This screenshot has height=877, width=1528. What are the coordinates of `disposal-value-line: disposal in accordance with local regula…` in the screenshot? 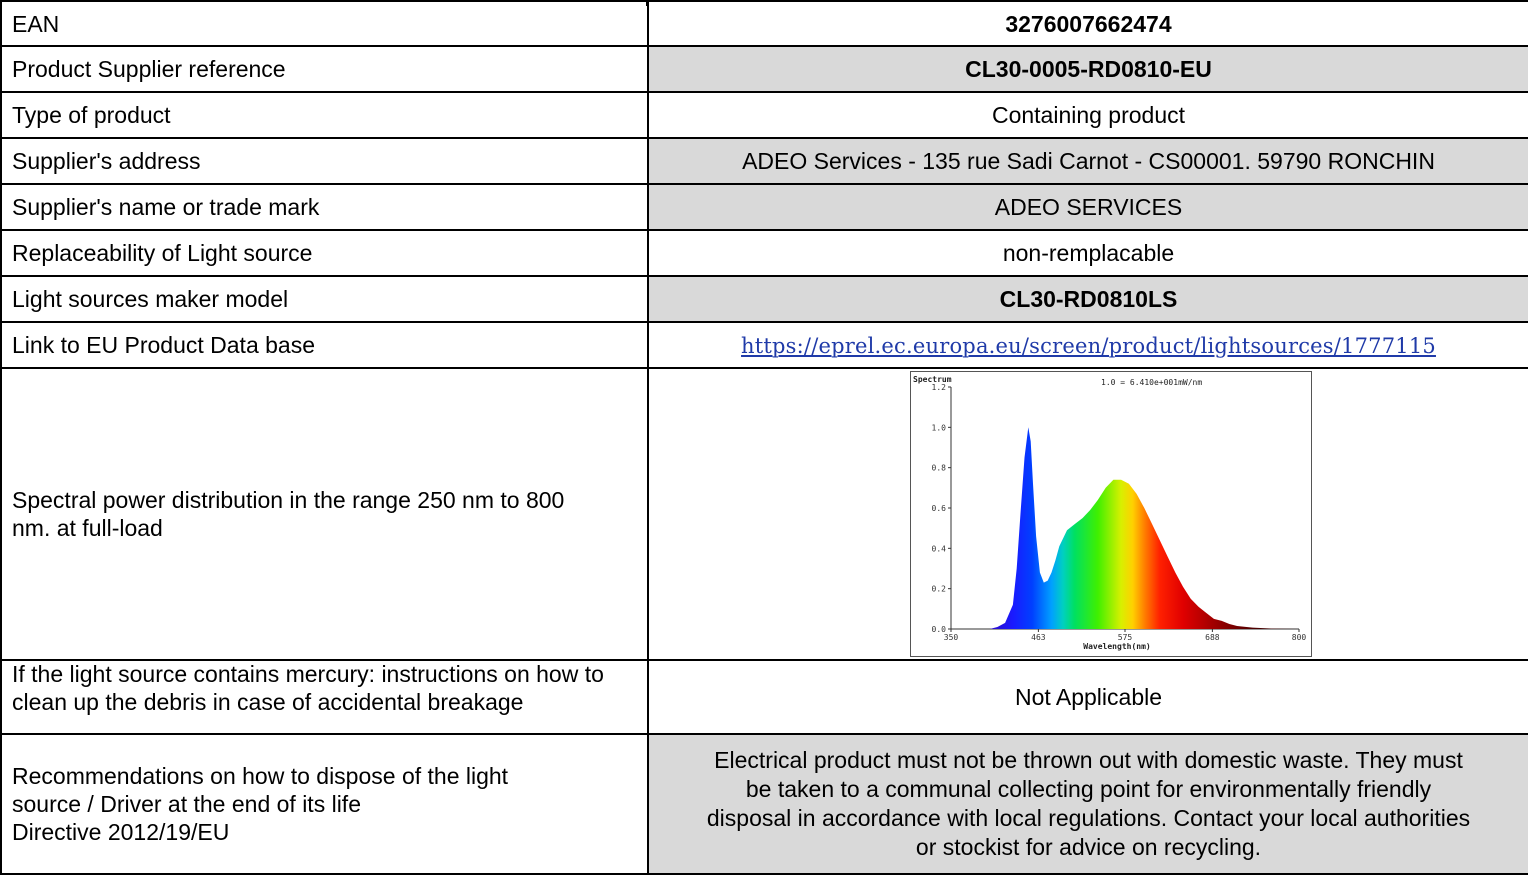 It's located at (1088, 818).